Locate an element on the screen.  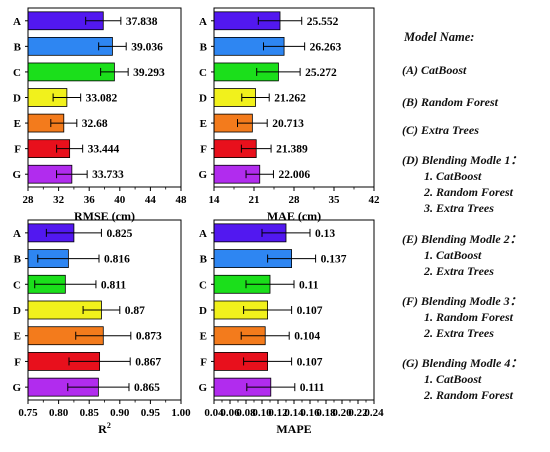
data-label: 26.263 is located at coordinates (326, 47).